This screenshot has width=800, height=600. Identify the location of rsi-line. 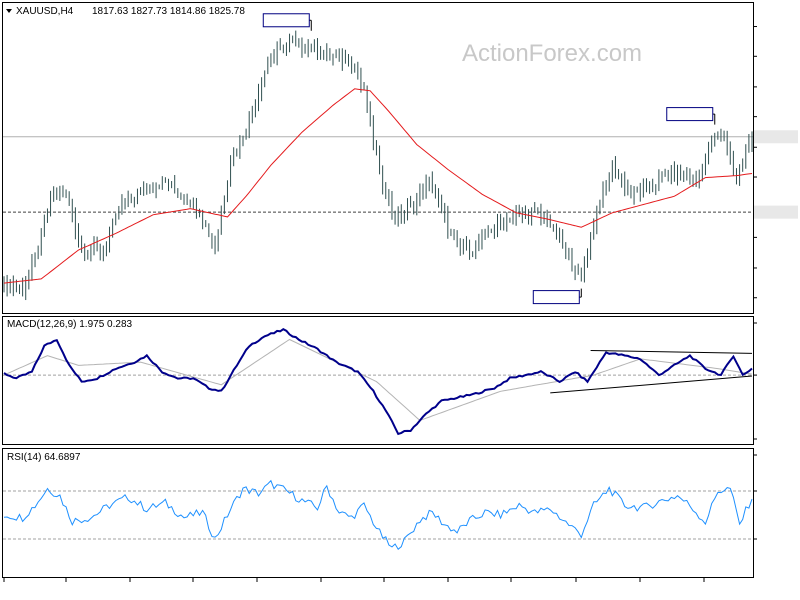
(378, 514).